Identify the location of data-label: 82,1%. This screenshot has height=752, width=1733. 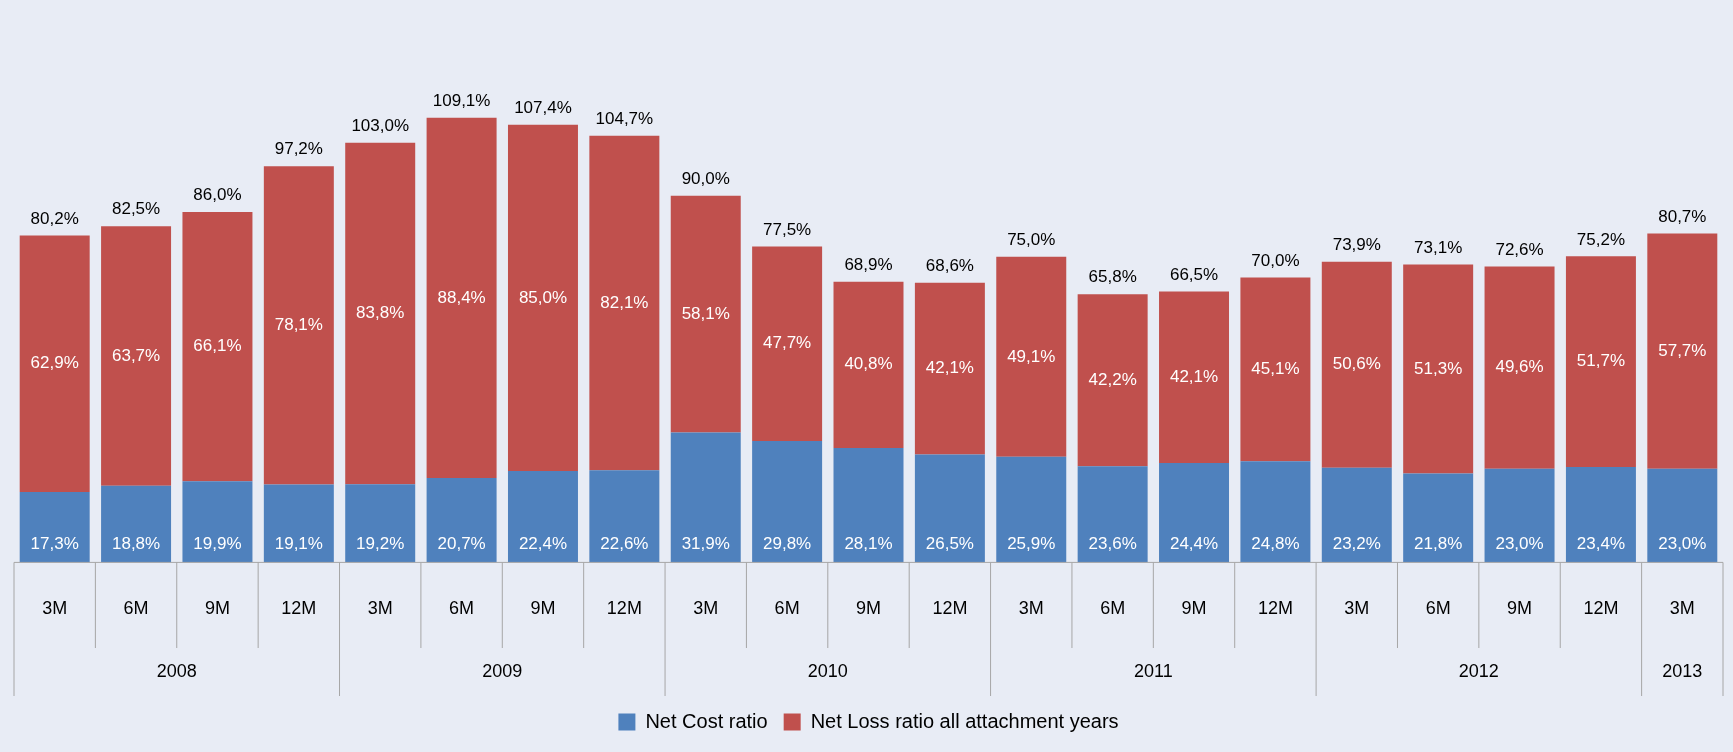
(624, 302).